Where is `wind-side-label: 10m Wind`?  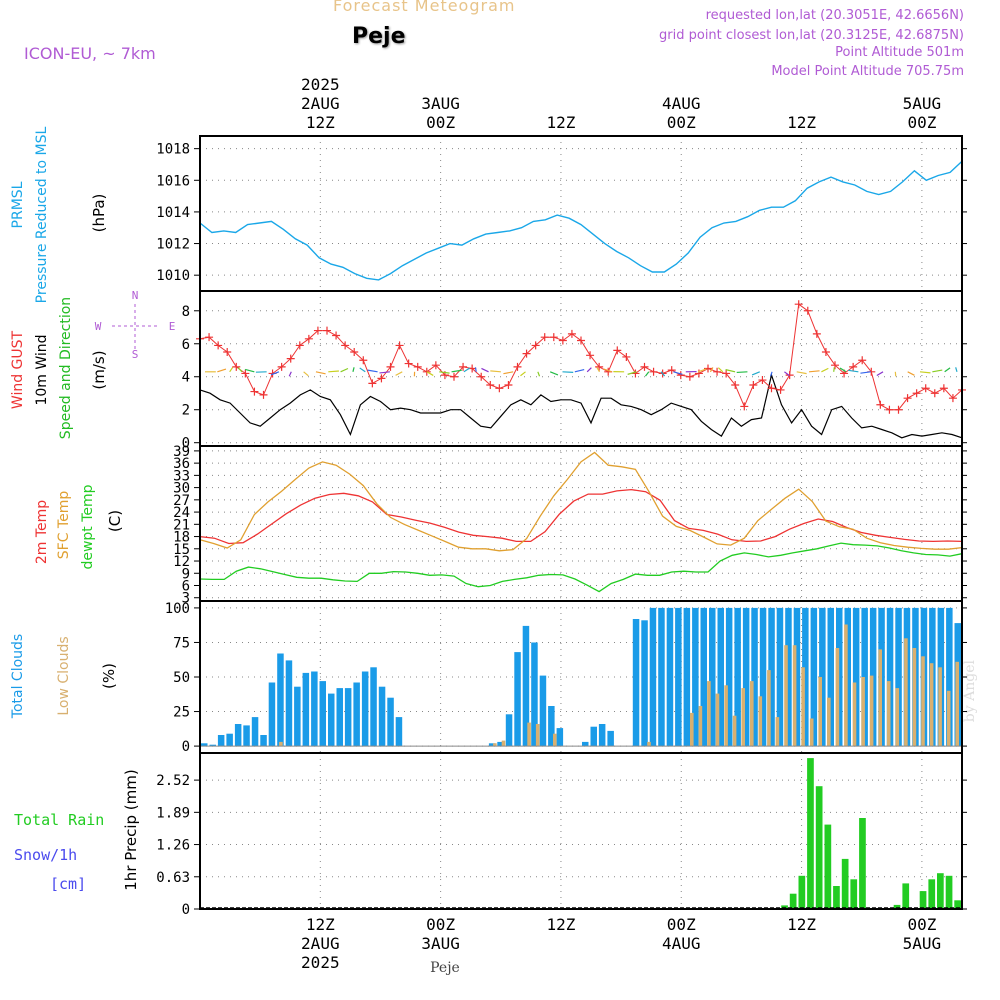
wind-side-label: 10m Wind is located at coordinates (42, 369).